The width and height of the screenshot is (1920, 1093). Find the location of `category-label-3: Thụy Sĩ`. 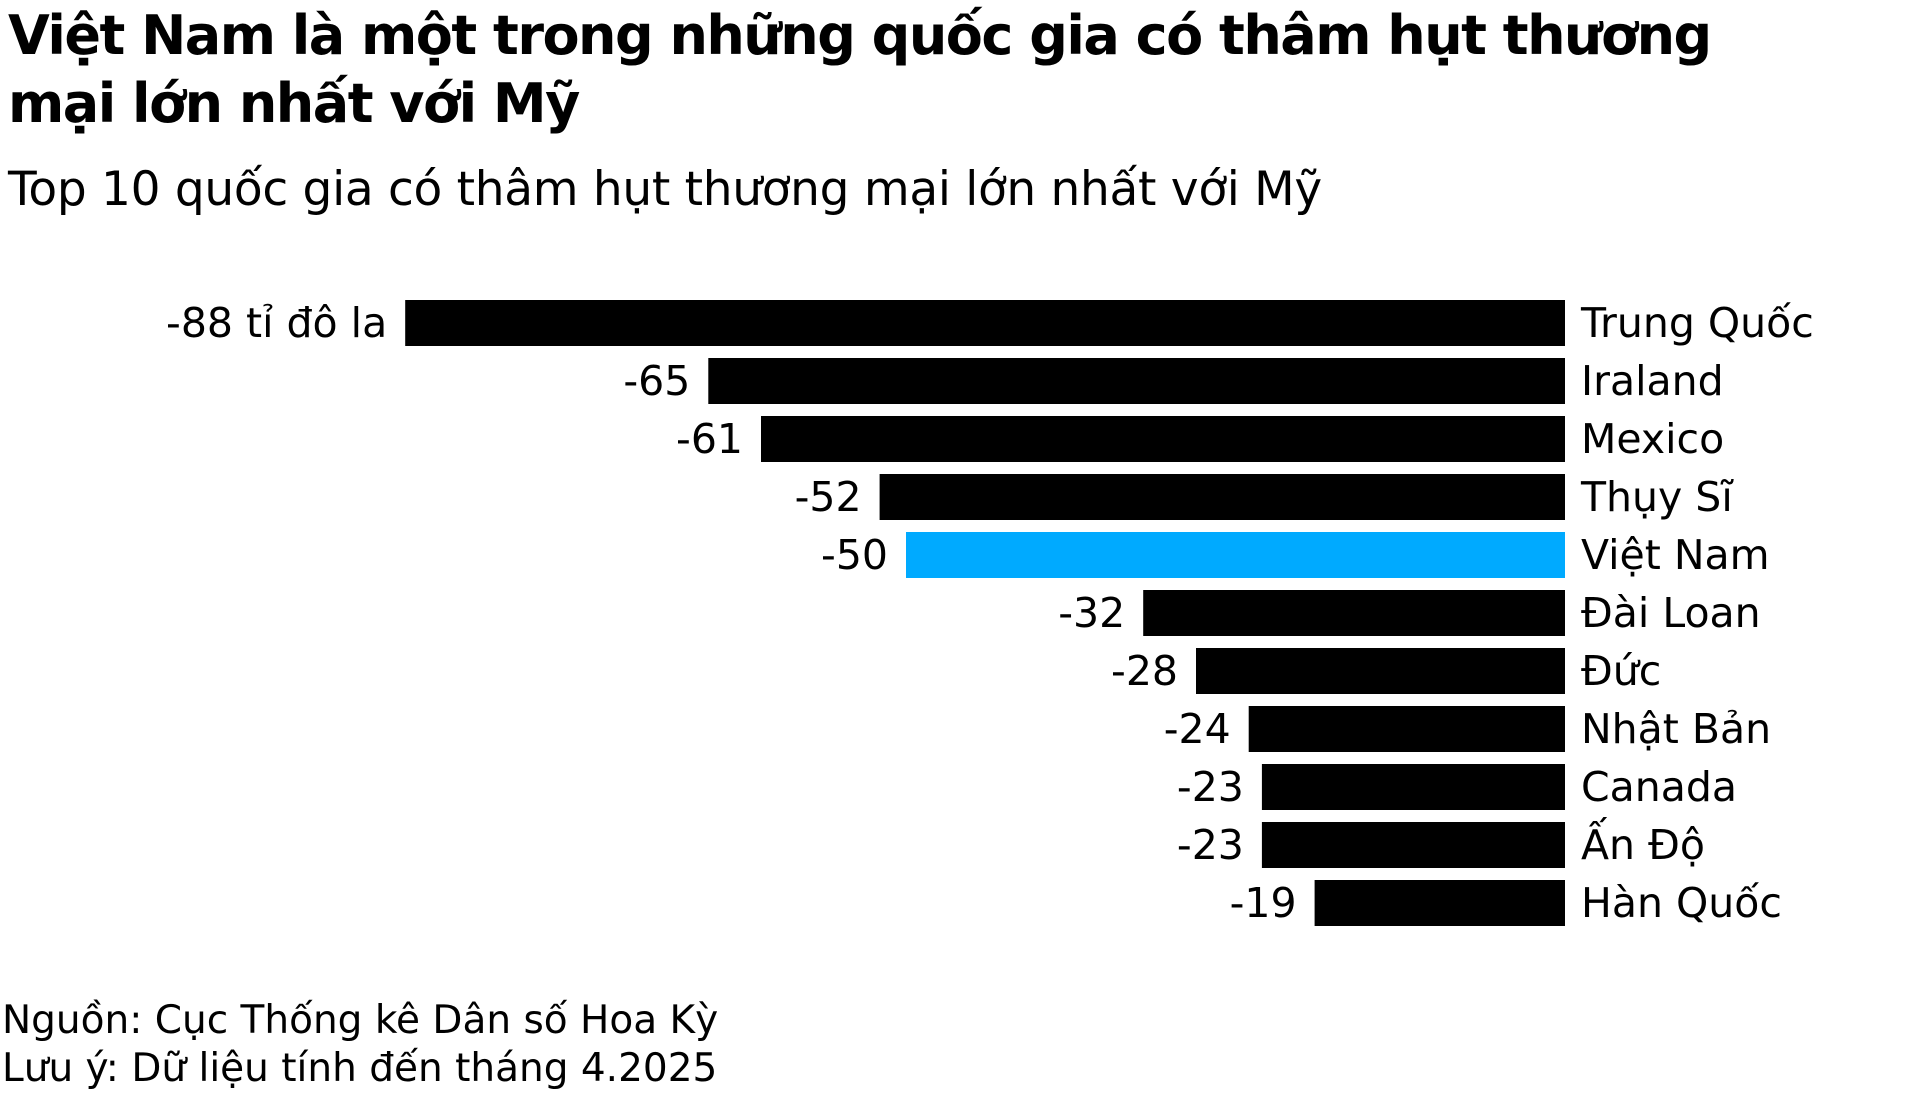

category-label-3: Thụy Sĩ is located at coordinates (1657, 497).